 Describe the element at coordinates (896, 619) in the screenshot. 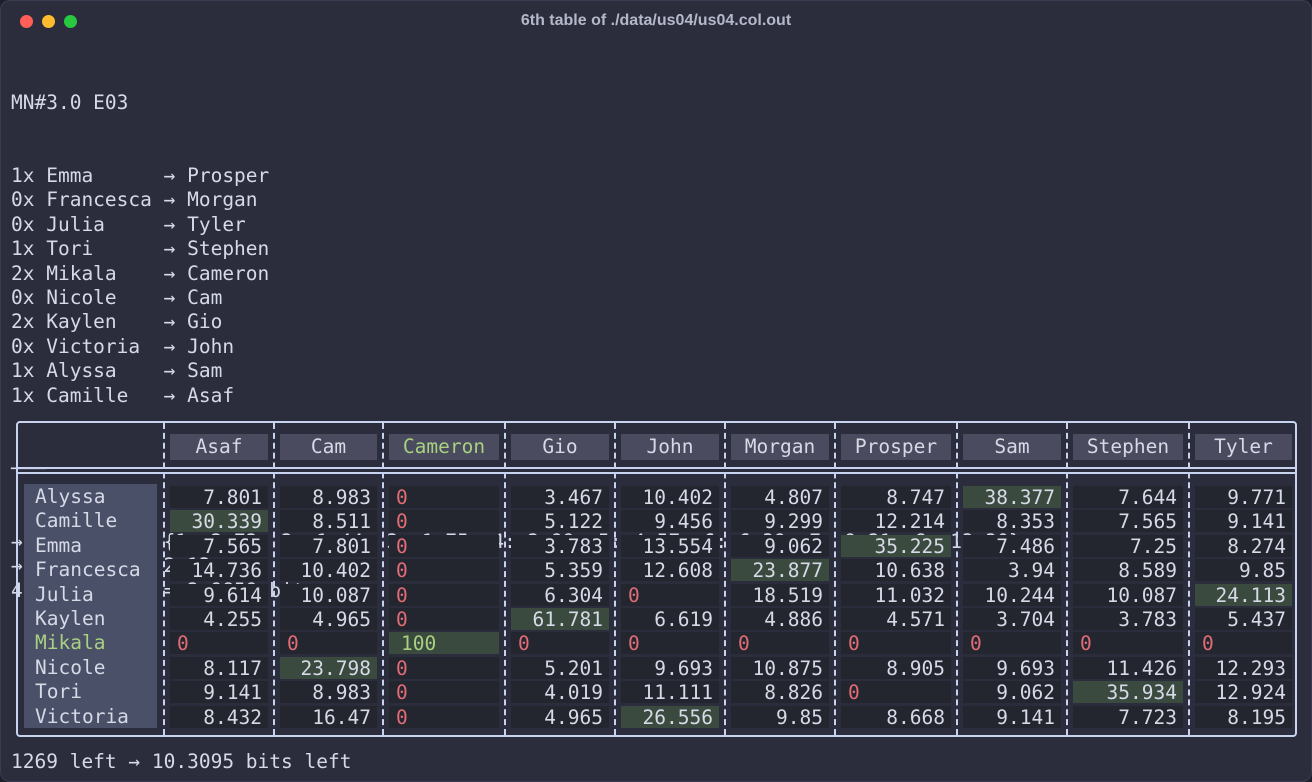

I see `table-cell: 4.571` at that location.